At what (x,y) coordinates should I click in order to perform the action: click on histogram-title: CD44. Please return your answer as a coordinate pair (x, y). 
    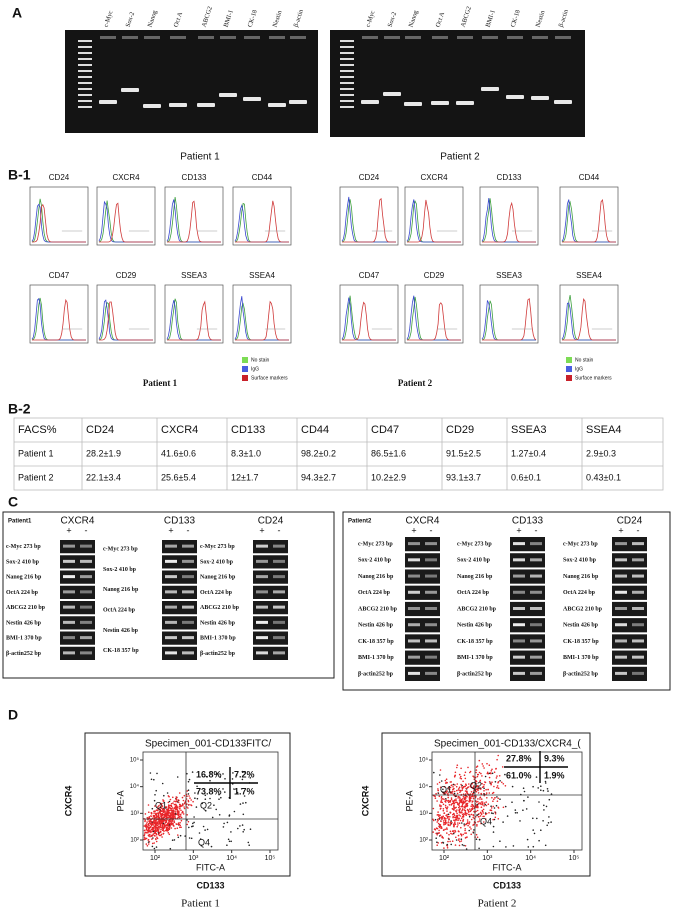
    Looking at the image, I should click on (262, 177).